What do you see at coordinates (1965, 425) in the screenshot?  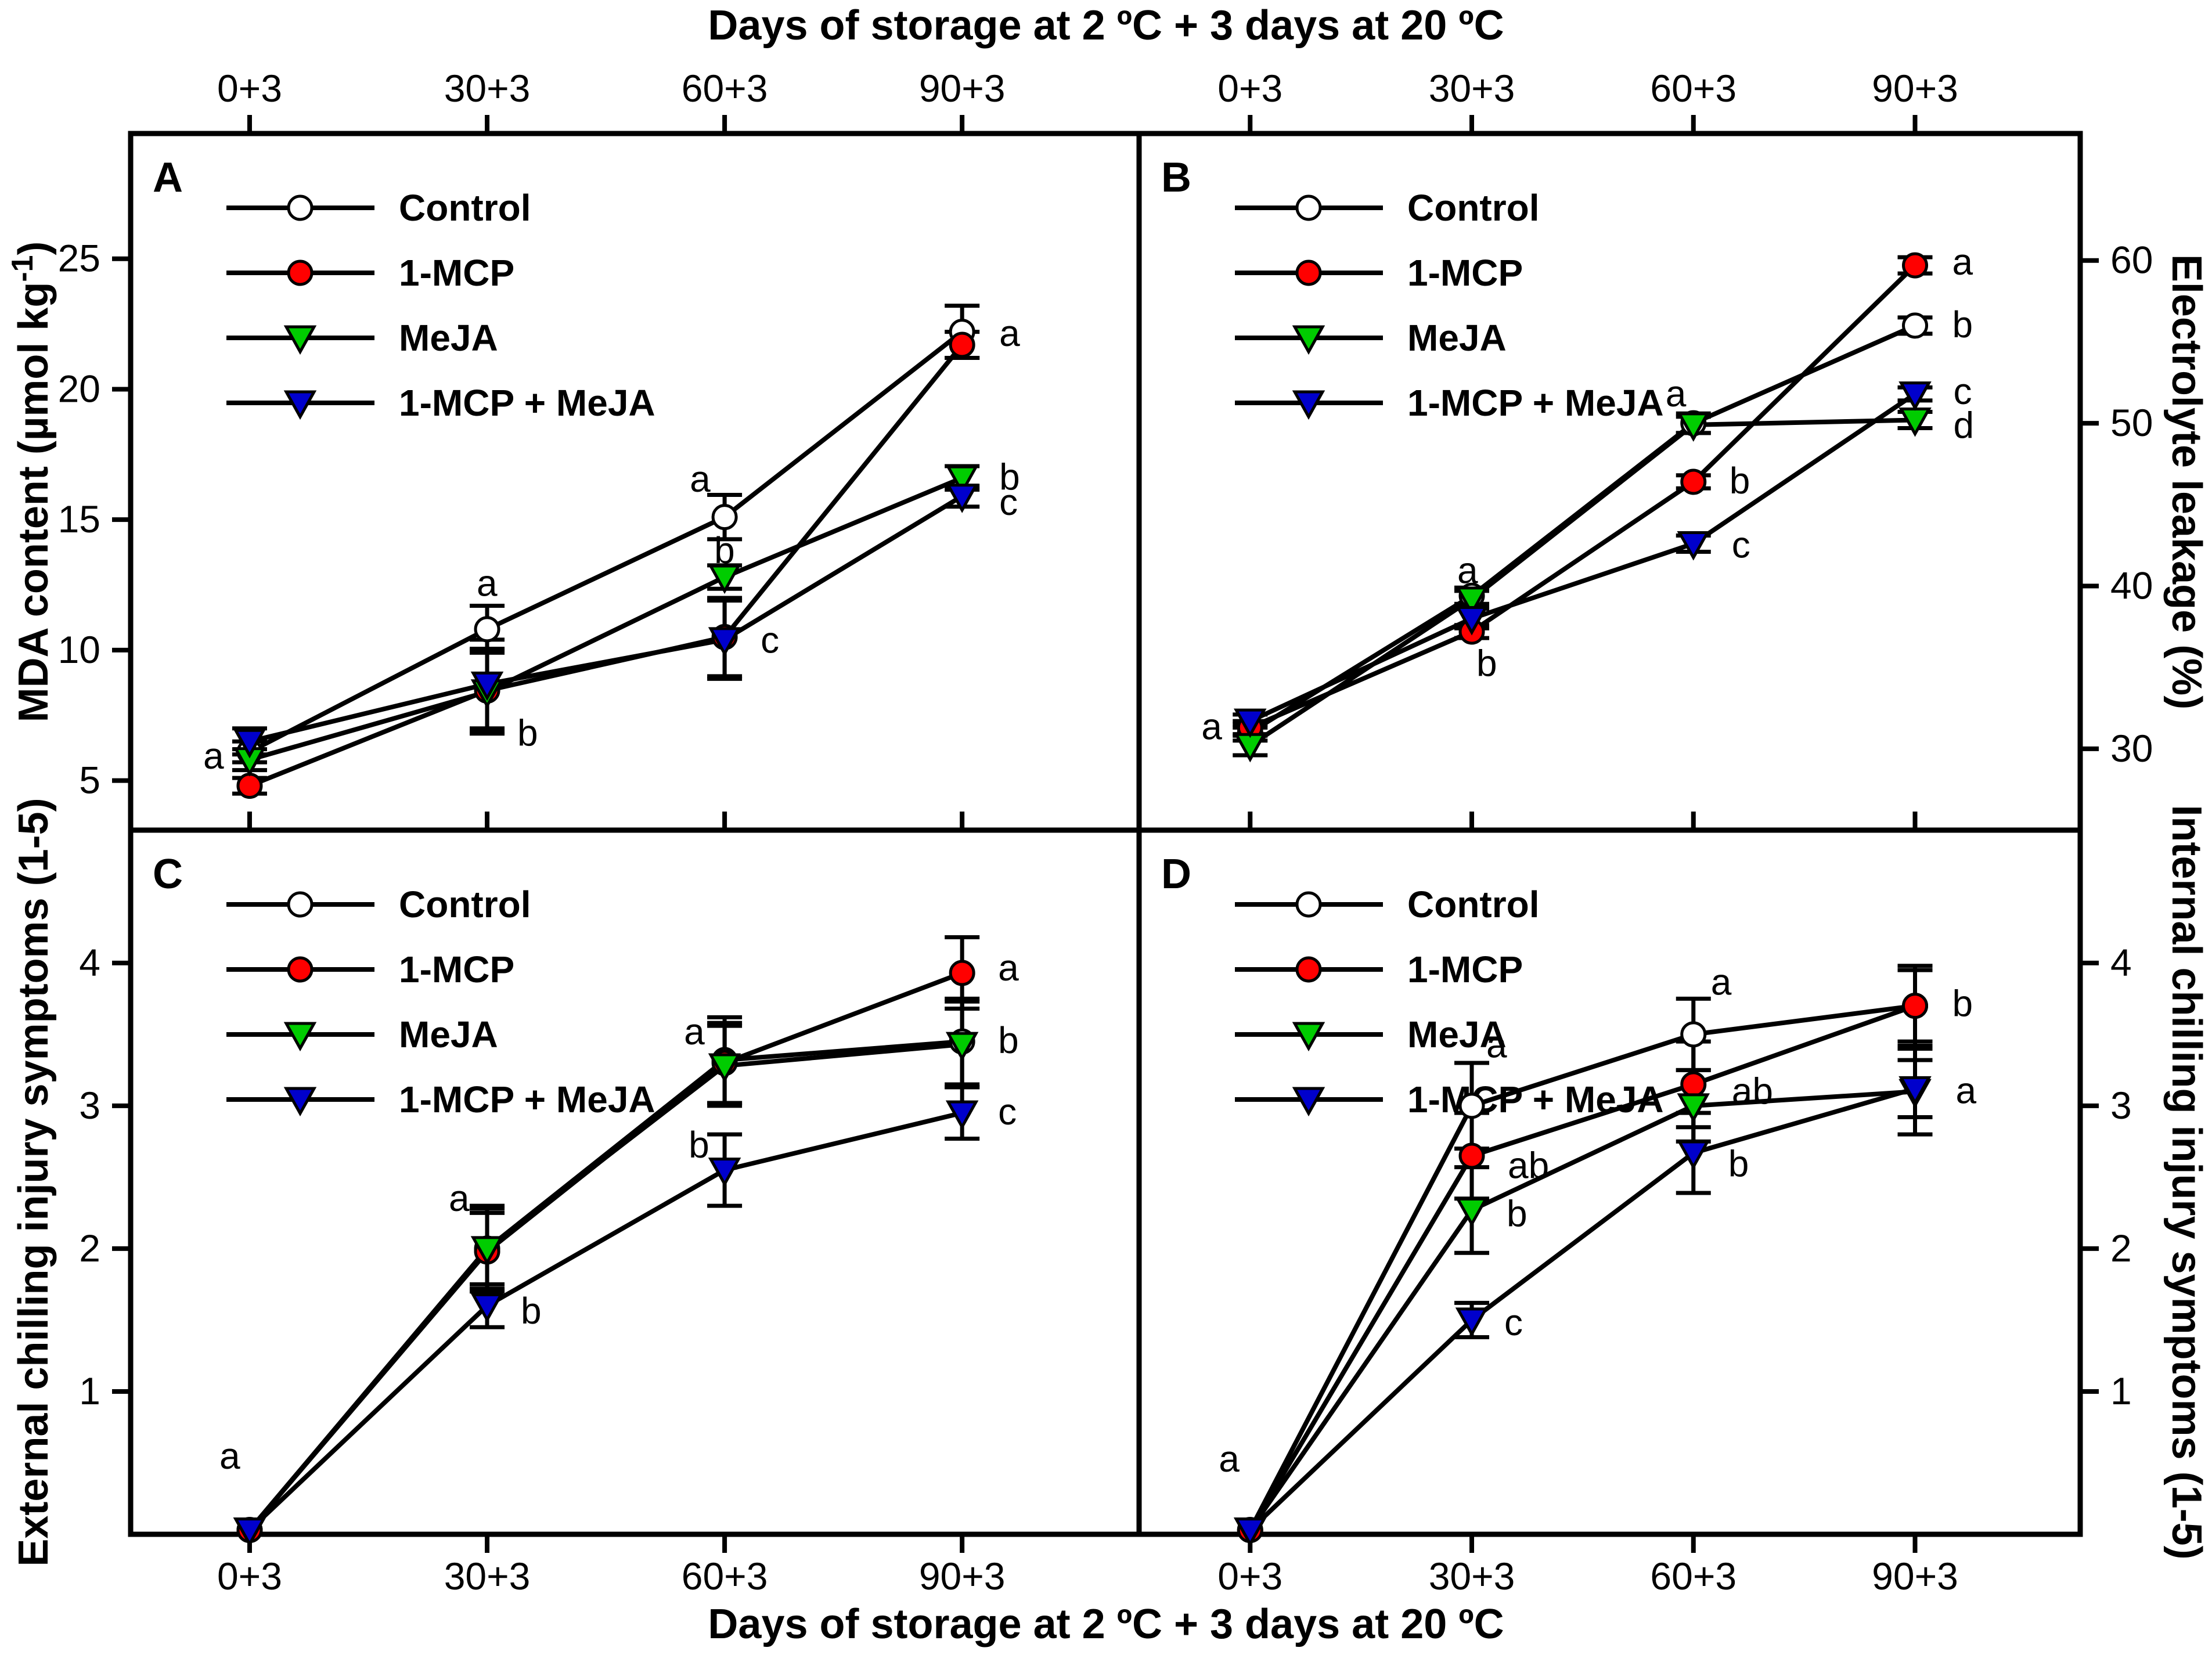 I see `significance-letter: d` at bounding box center [1965, 425].